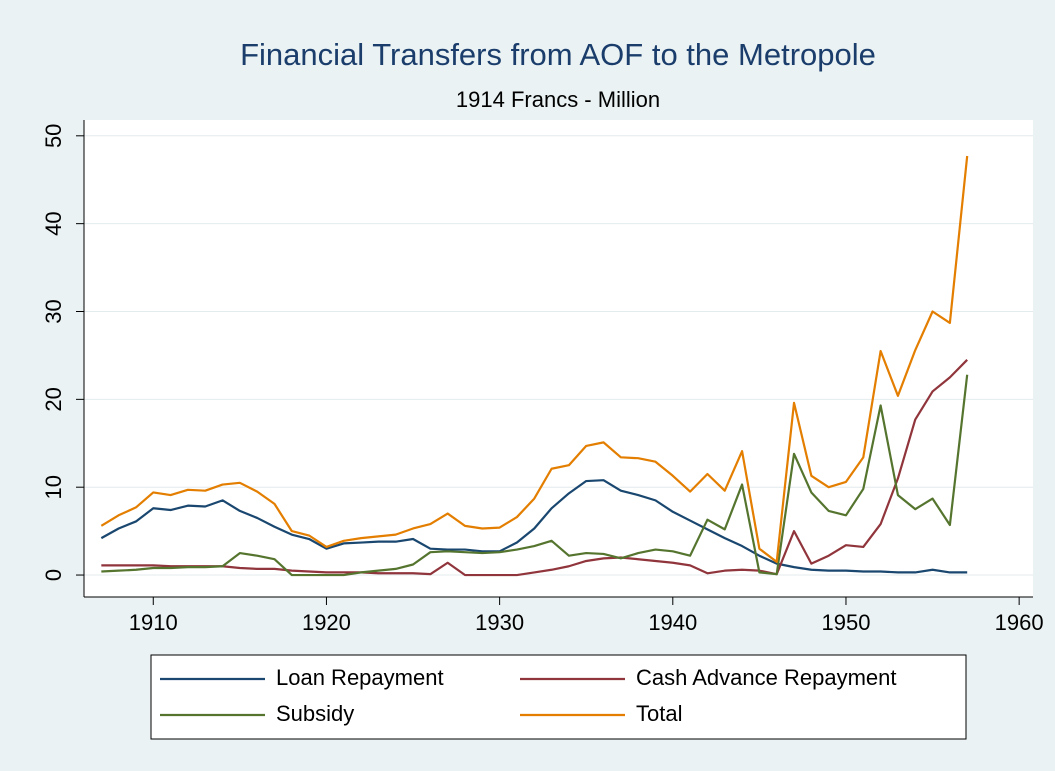 The width and height of the screenshot is (1055, 771). I want to click on legend-label: Total, so click(659, 713).